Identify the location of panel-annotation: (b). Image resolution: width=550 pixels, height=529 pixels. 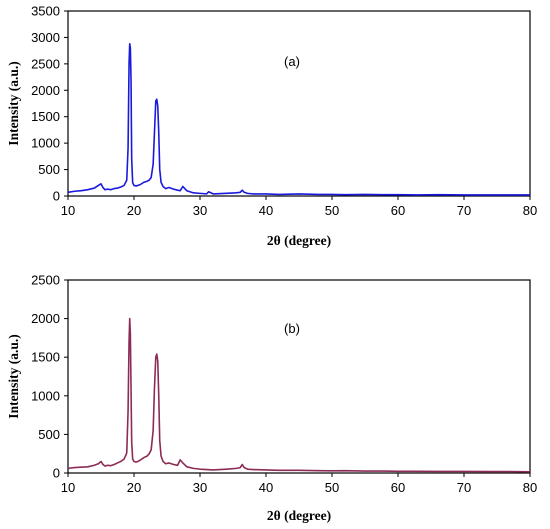
(292, 328).